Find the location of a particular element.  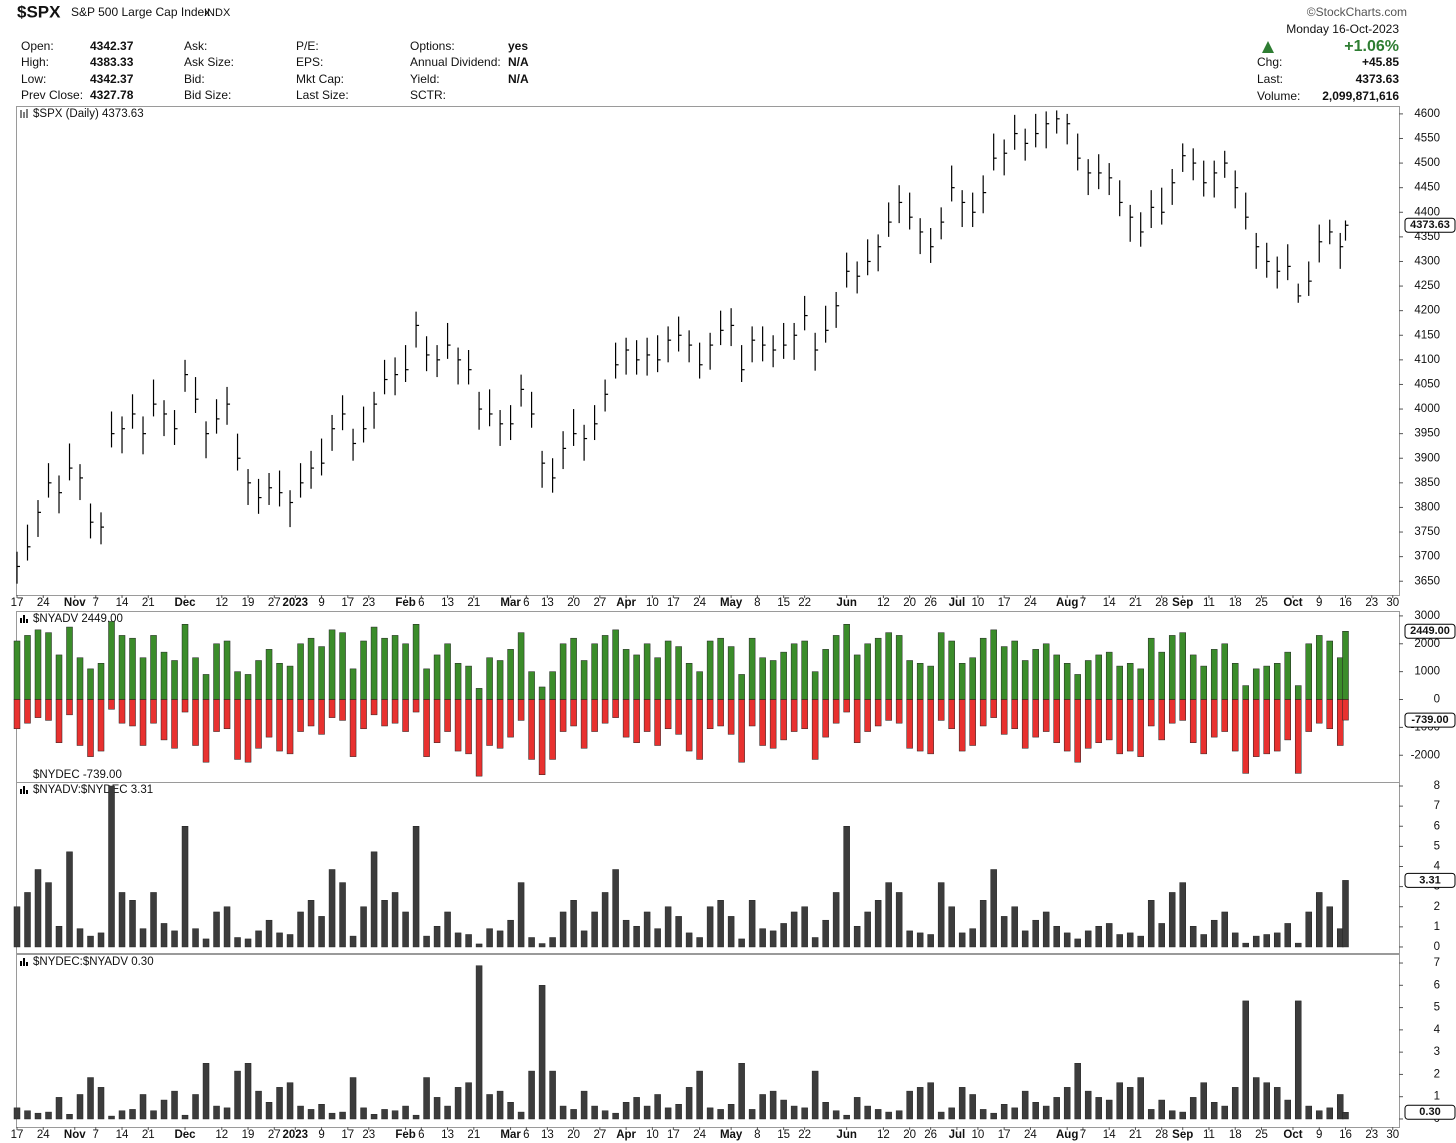

y-tick-label: 4600 is located at coordinates (1427, 114).